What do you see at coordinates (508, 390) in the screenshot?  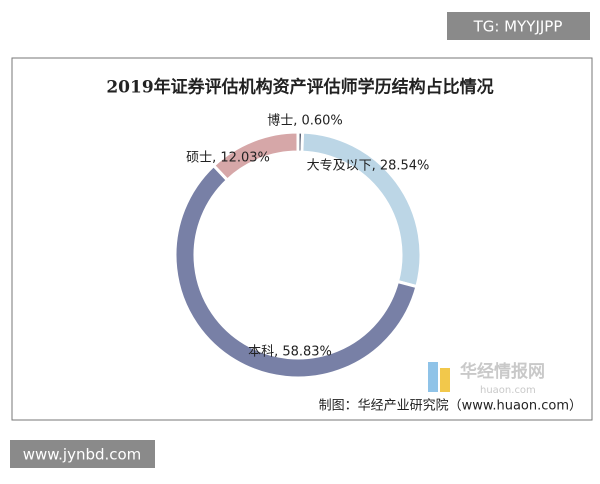 I see `watermark-site: huaon.com` at bounding box center [508, 390].